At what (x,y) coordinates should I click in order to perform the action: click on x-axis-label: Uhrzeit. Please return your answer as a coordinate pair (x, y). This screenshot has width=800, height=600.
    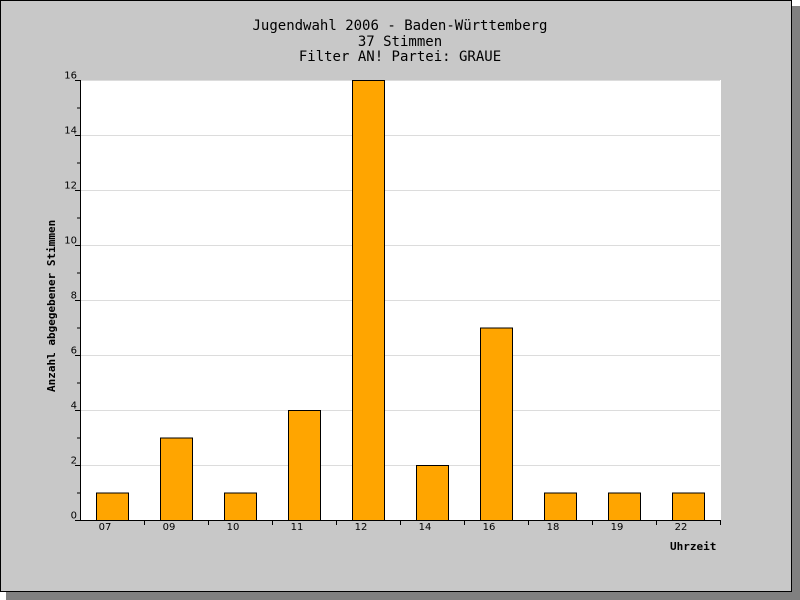
    Looking at the image, I should click on (693, 546).